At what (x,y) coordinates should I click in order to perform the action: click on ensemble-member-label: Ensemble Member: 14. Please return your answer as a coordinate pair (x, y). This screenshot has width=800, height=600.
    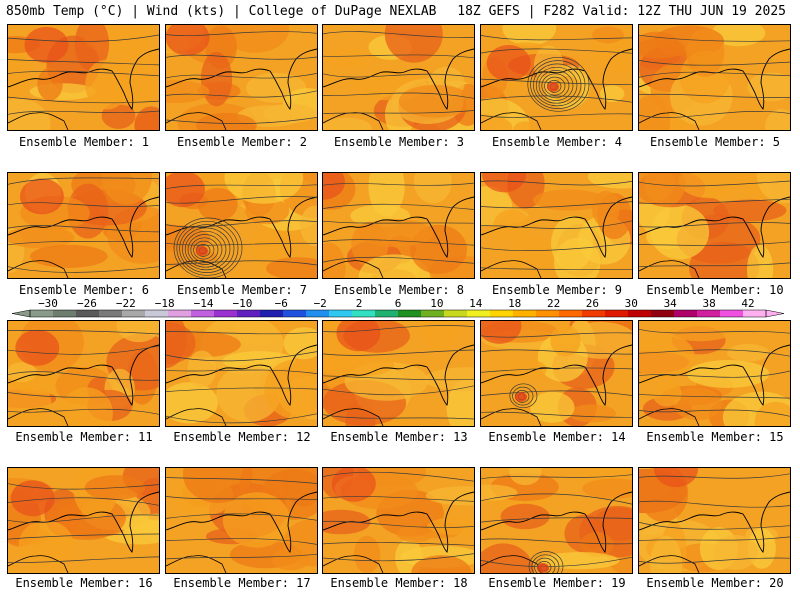
    Looking at the image, I should click on (557, 437).